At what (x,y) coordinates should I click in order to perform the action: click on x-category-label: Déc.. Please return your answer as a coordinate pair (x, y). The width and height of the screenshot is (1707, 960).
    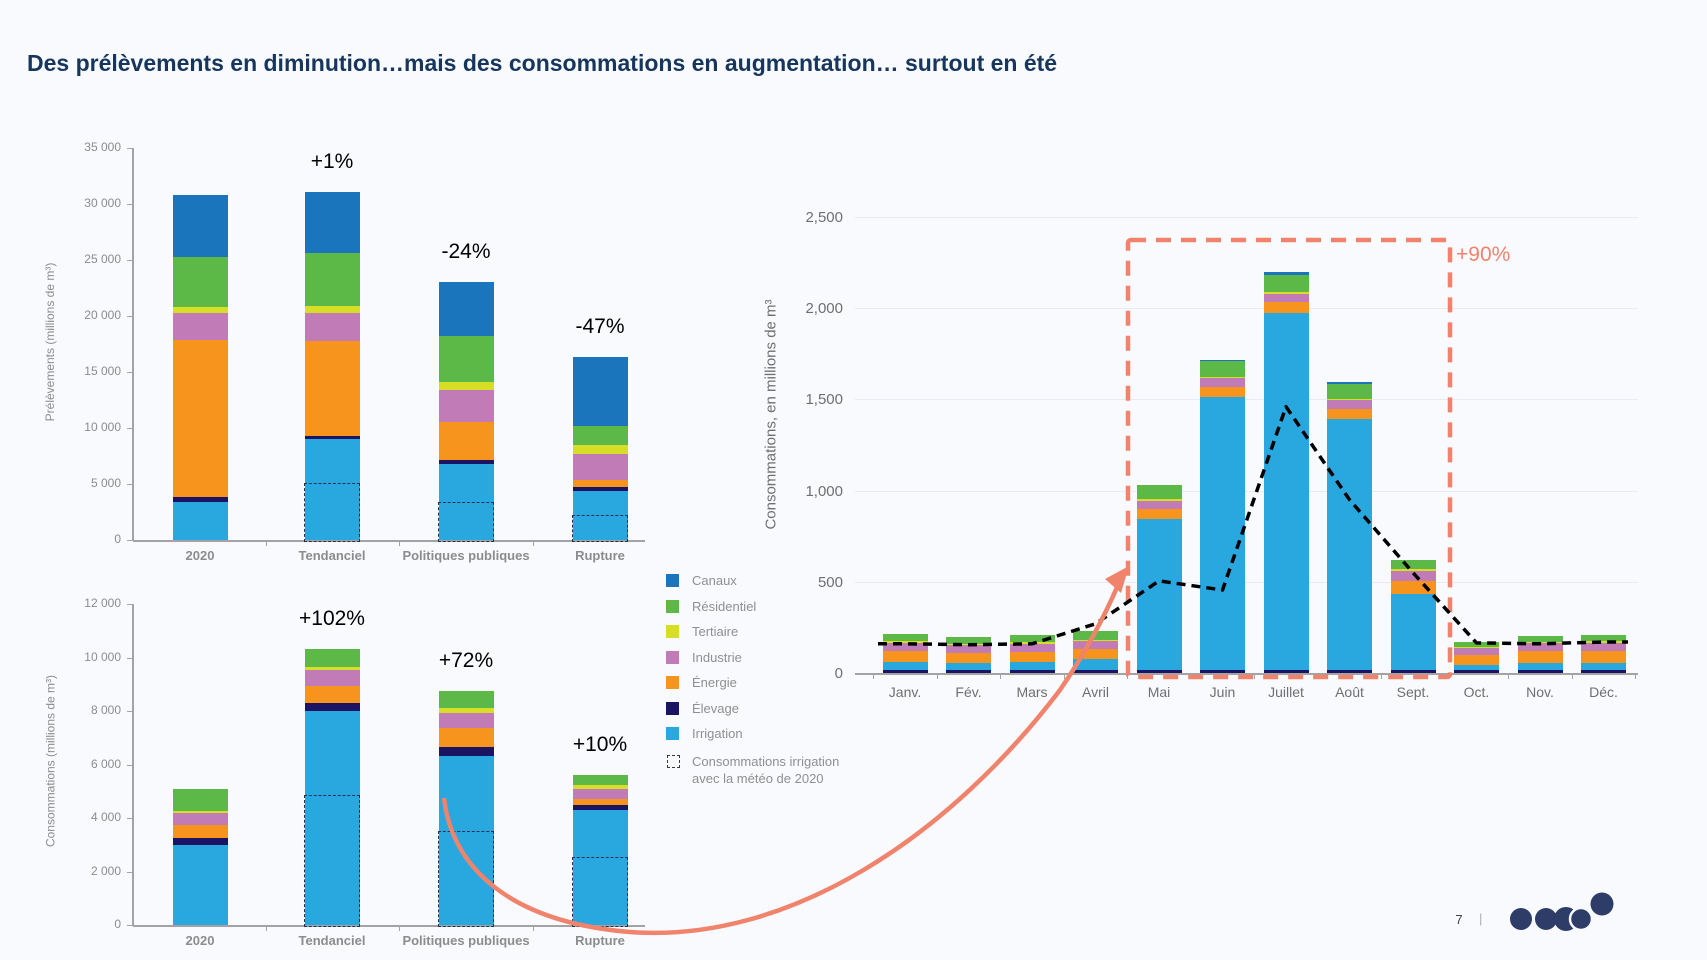
    Looking at the image, I should click on (1603, 692).